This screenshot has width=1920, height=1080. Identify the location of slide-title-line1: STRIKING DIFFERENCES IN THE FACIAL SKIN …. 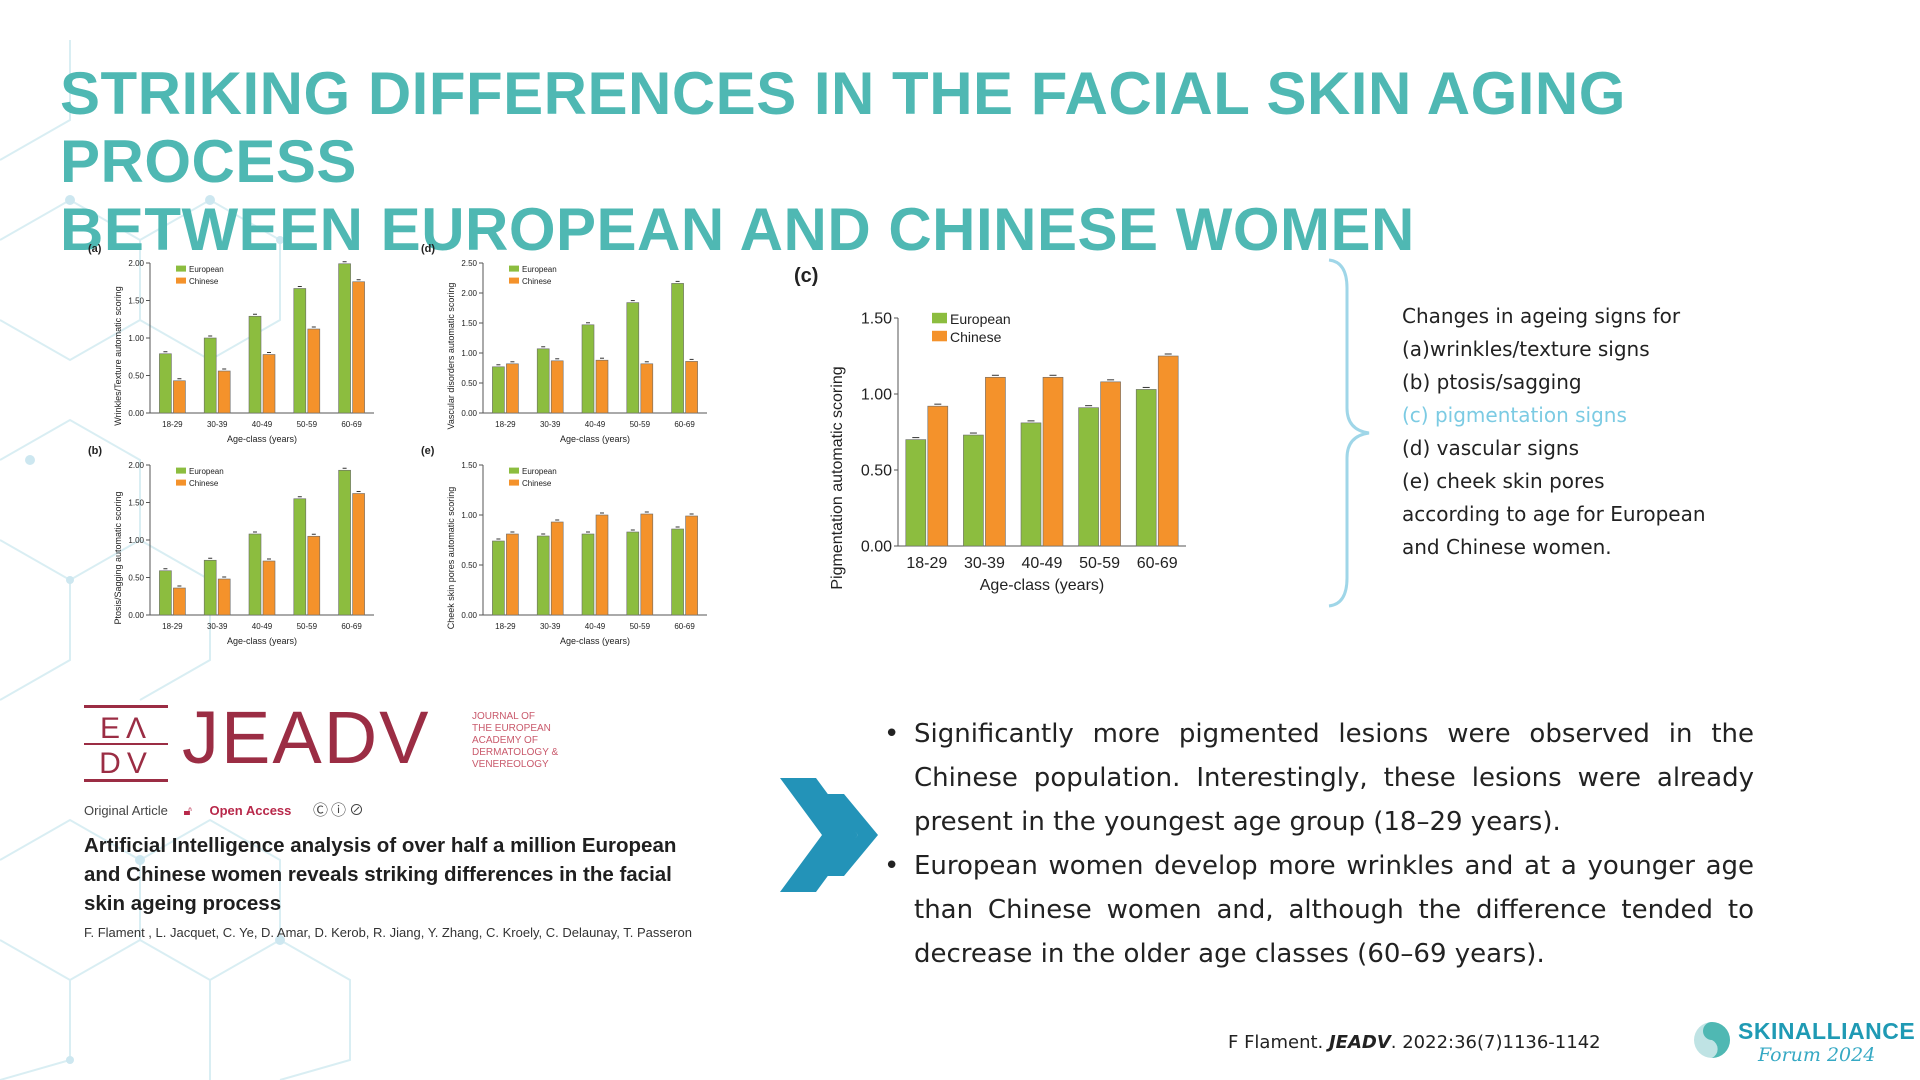
(843, 127).